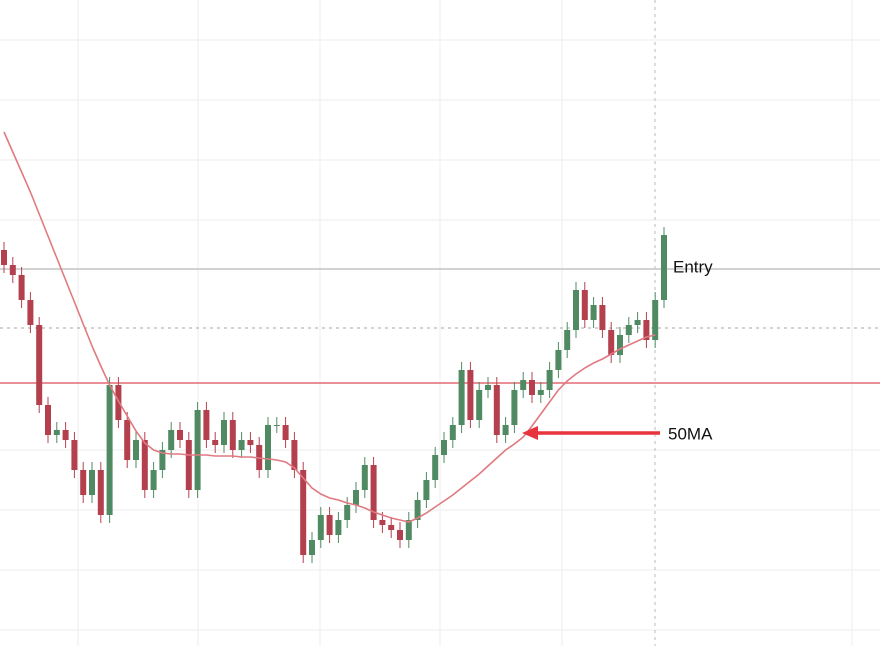 This screenshot has width=880, height=646. What do you see at coordinates (690, 433) in the screenshot?
I see `ma-label: 50MA` at bounding box center [690, 433].